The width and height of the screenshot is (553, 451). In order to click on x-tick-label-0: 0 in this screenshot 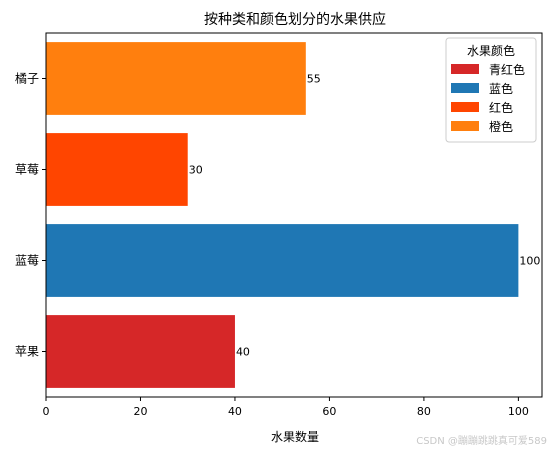, I will do `click(46, 411)`.